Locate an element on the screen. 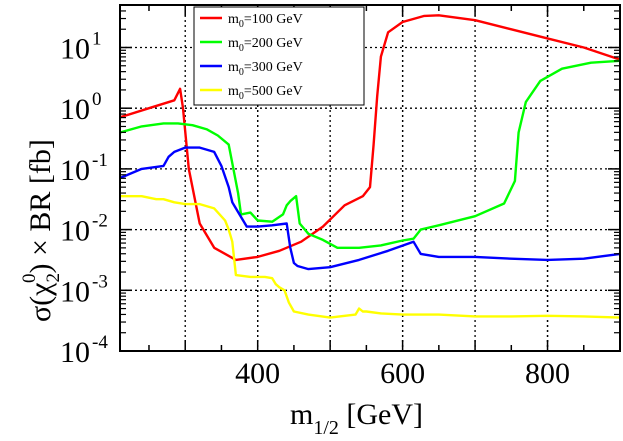 This screenshot has height=441, width=623. legend-label: m0=500 GeV is located at coordinates (265, 93).